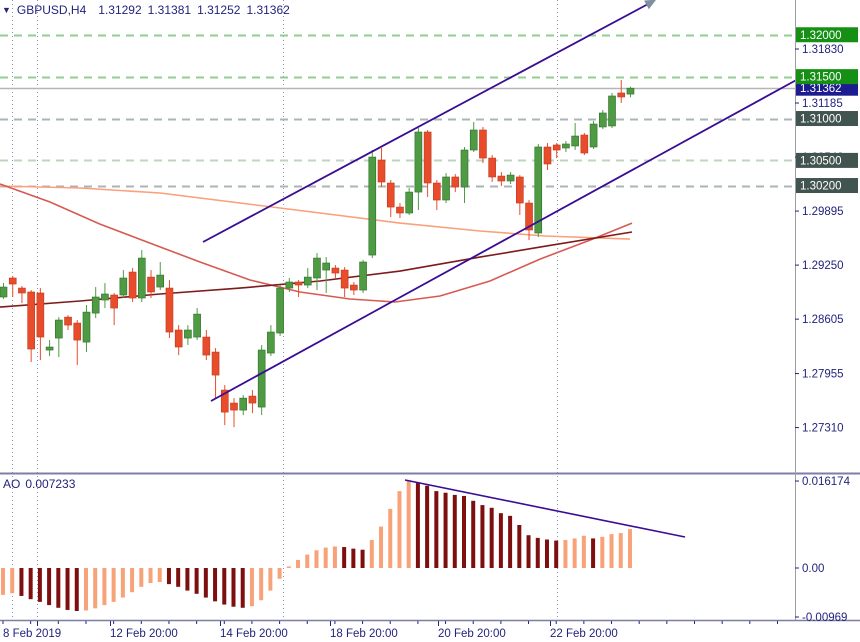 Image resolution: width=860 pixels, height=642 pixels. Describe the element at coordinates (823, 320) in the screenshot. I see `svg-text: 1.28605` at that location.